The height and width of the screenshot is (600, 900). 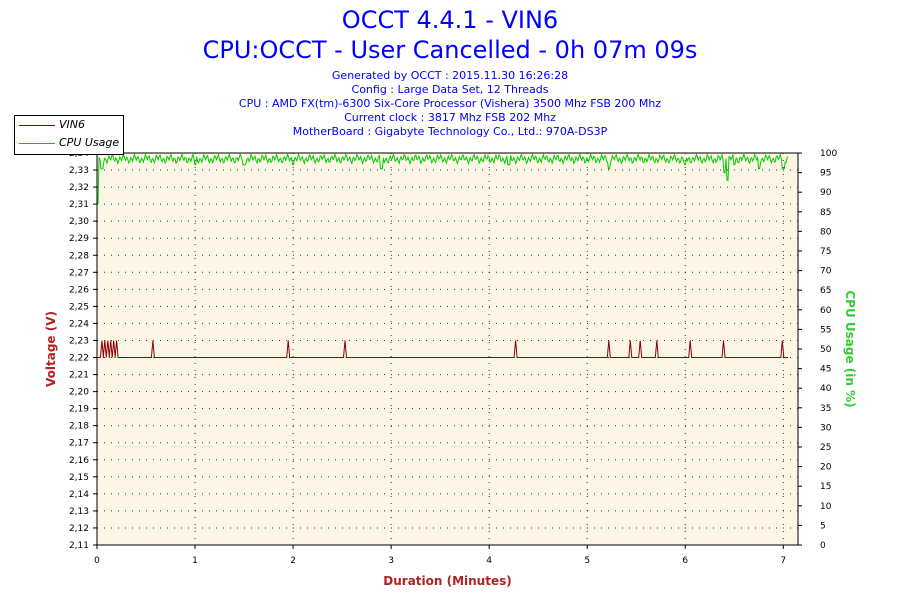 What do you see at coordinates (825, 409) in the screenshot?
I see `y-right-tick-label: 35` at bounding box center [825, 409].